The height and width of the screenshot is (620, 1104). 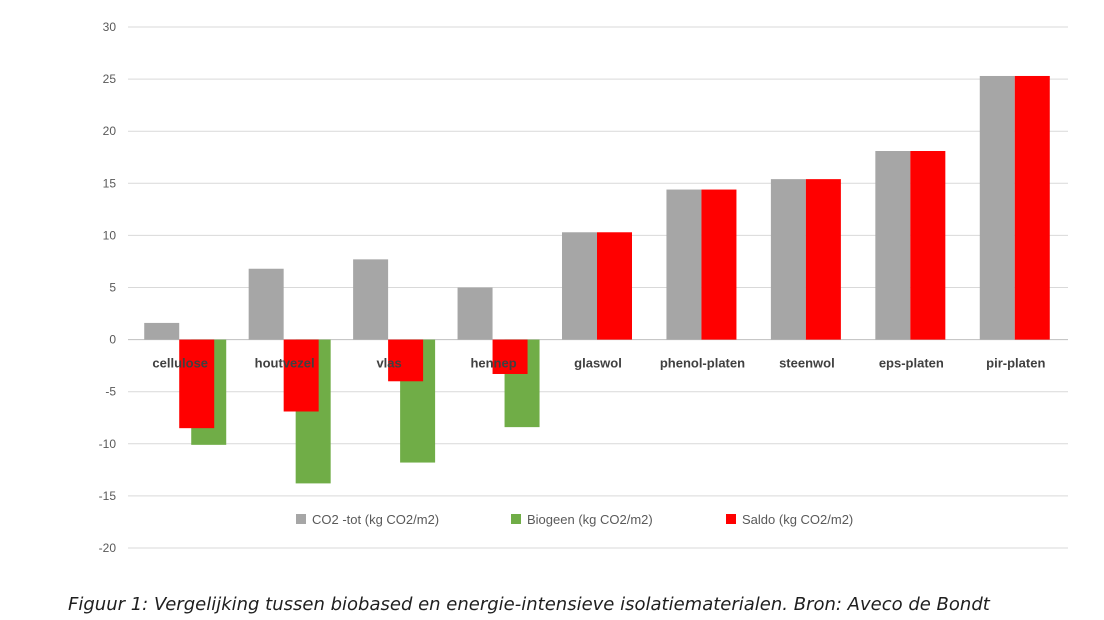 What do you see at coordinates (285, 363) in the screenshot?
I see `category-label: houtvezel` at bounding box center [285, 363].